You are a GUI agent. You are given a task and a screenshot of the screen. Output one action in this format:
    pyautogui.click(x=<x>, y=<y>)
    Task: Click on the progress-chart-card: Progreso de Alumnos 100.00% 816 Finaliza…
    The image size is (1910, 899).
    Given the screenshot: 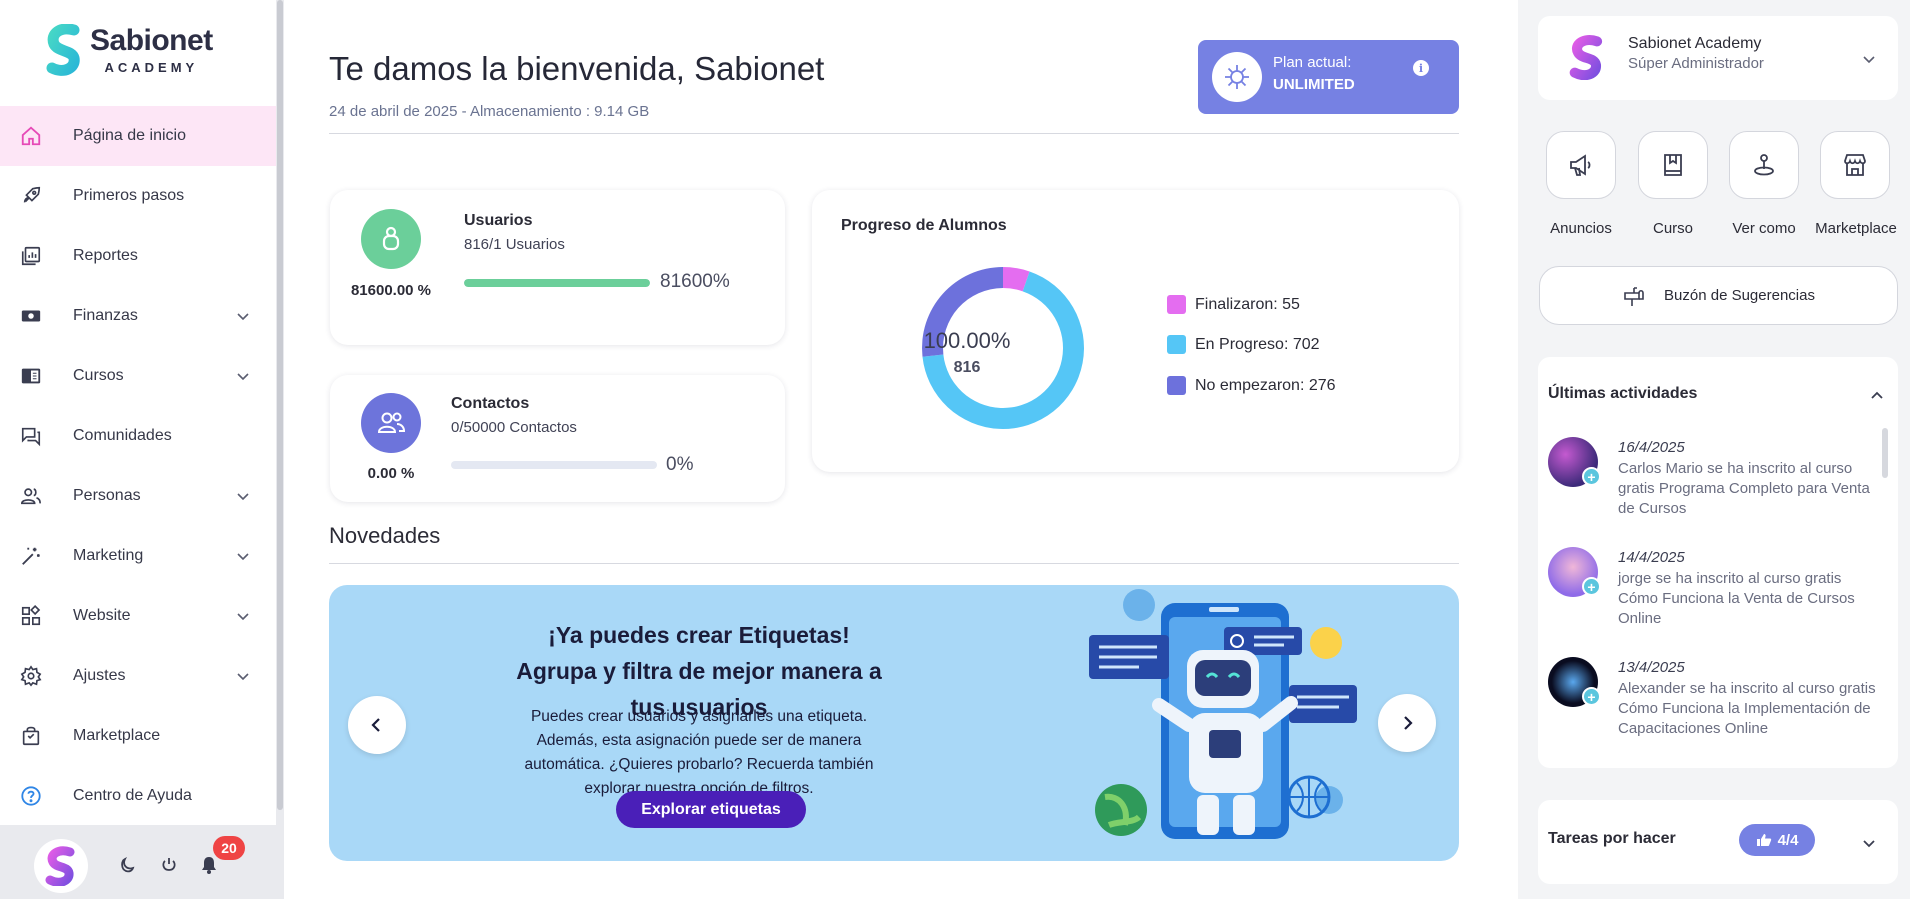 What is the action you would take?
    pyautogui.click(x=1135, y=331)
    